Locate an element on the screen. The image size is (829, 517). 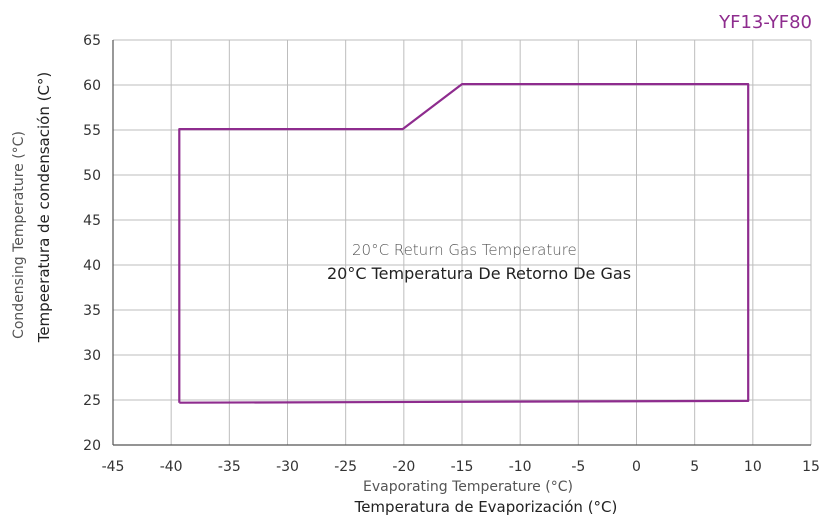
x-tick-label: 15 is located at coordinates (811, 467).